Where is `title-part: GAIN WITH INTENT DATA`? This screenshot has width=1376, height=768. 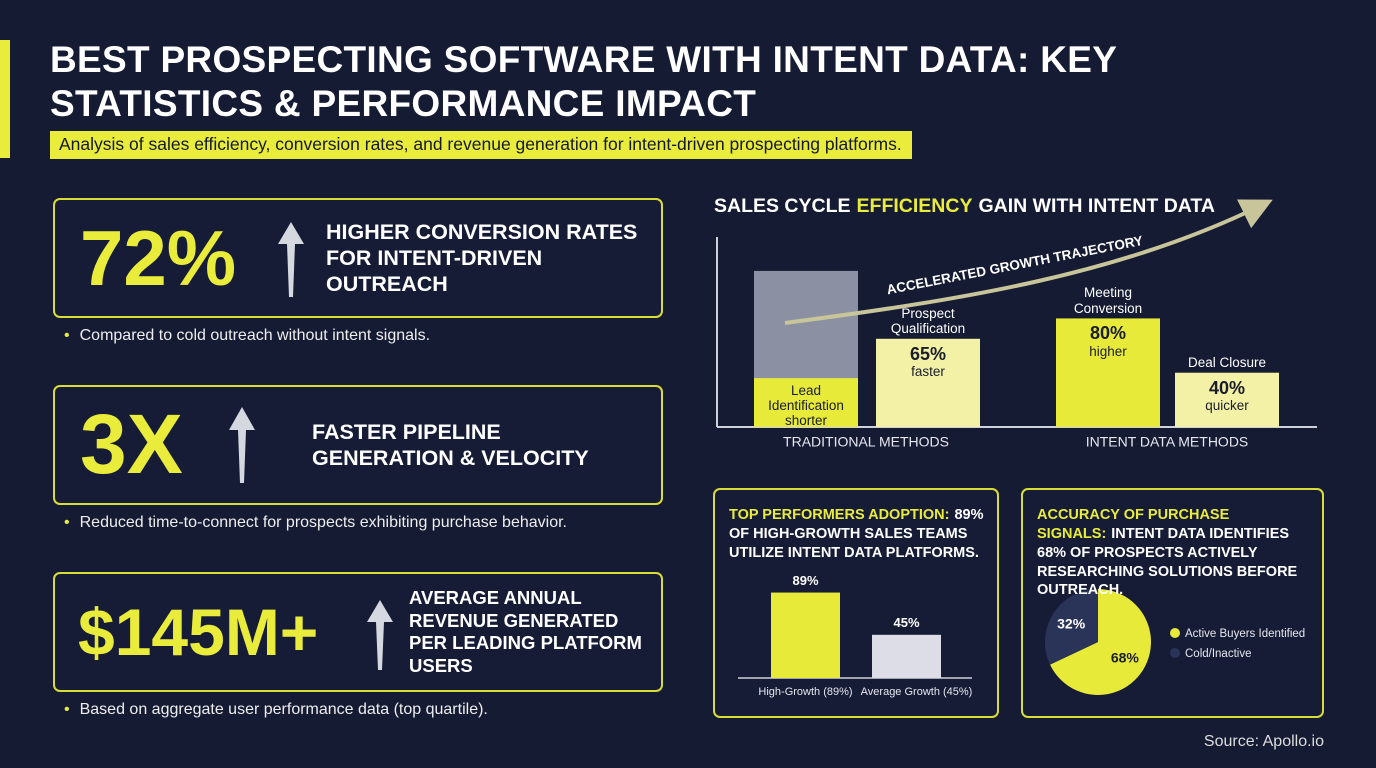 title-part: GAIN WITH INTENT DATA is located at coordinates (1096, 206).